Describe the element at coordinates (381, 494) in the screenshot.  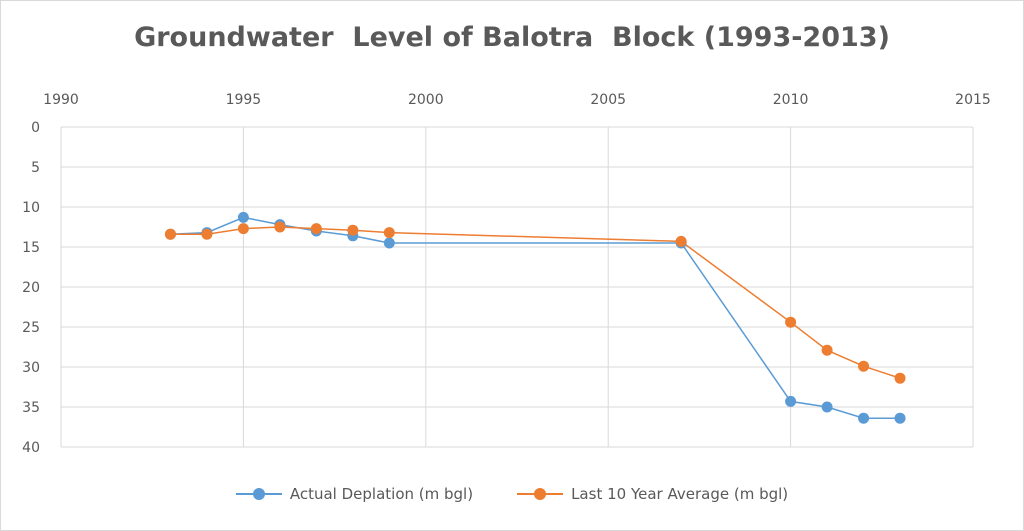
I see `legend-label: Actual Deplation (m bgl)` at that location.